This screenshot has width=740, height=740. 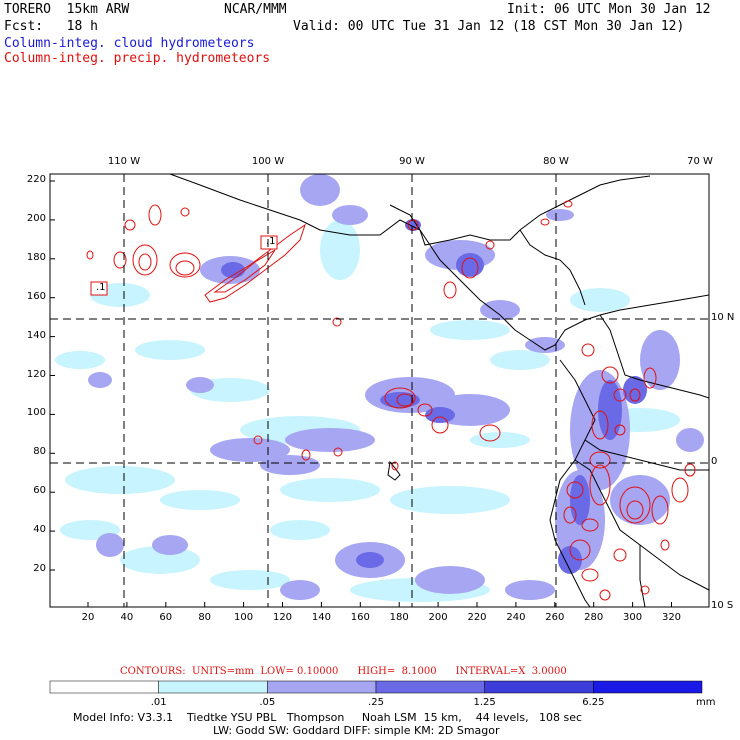 What do you see at coordinates (88, 617) in the screenshot?
I see `x-tick-label: 20` at bounding box center [88, 617].